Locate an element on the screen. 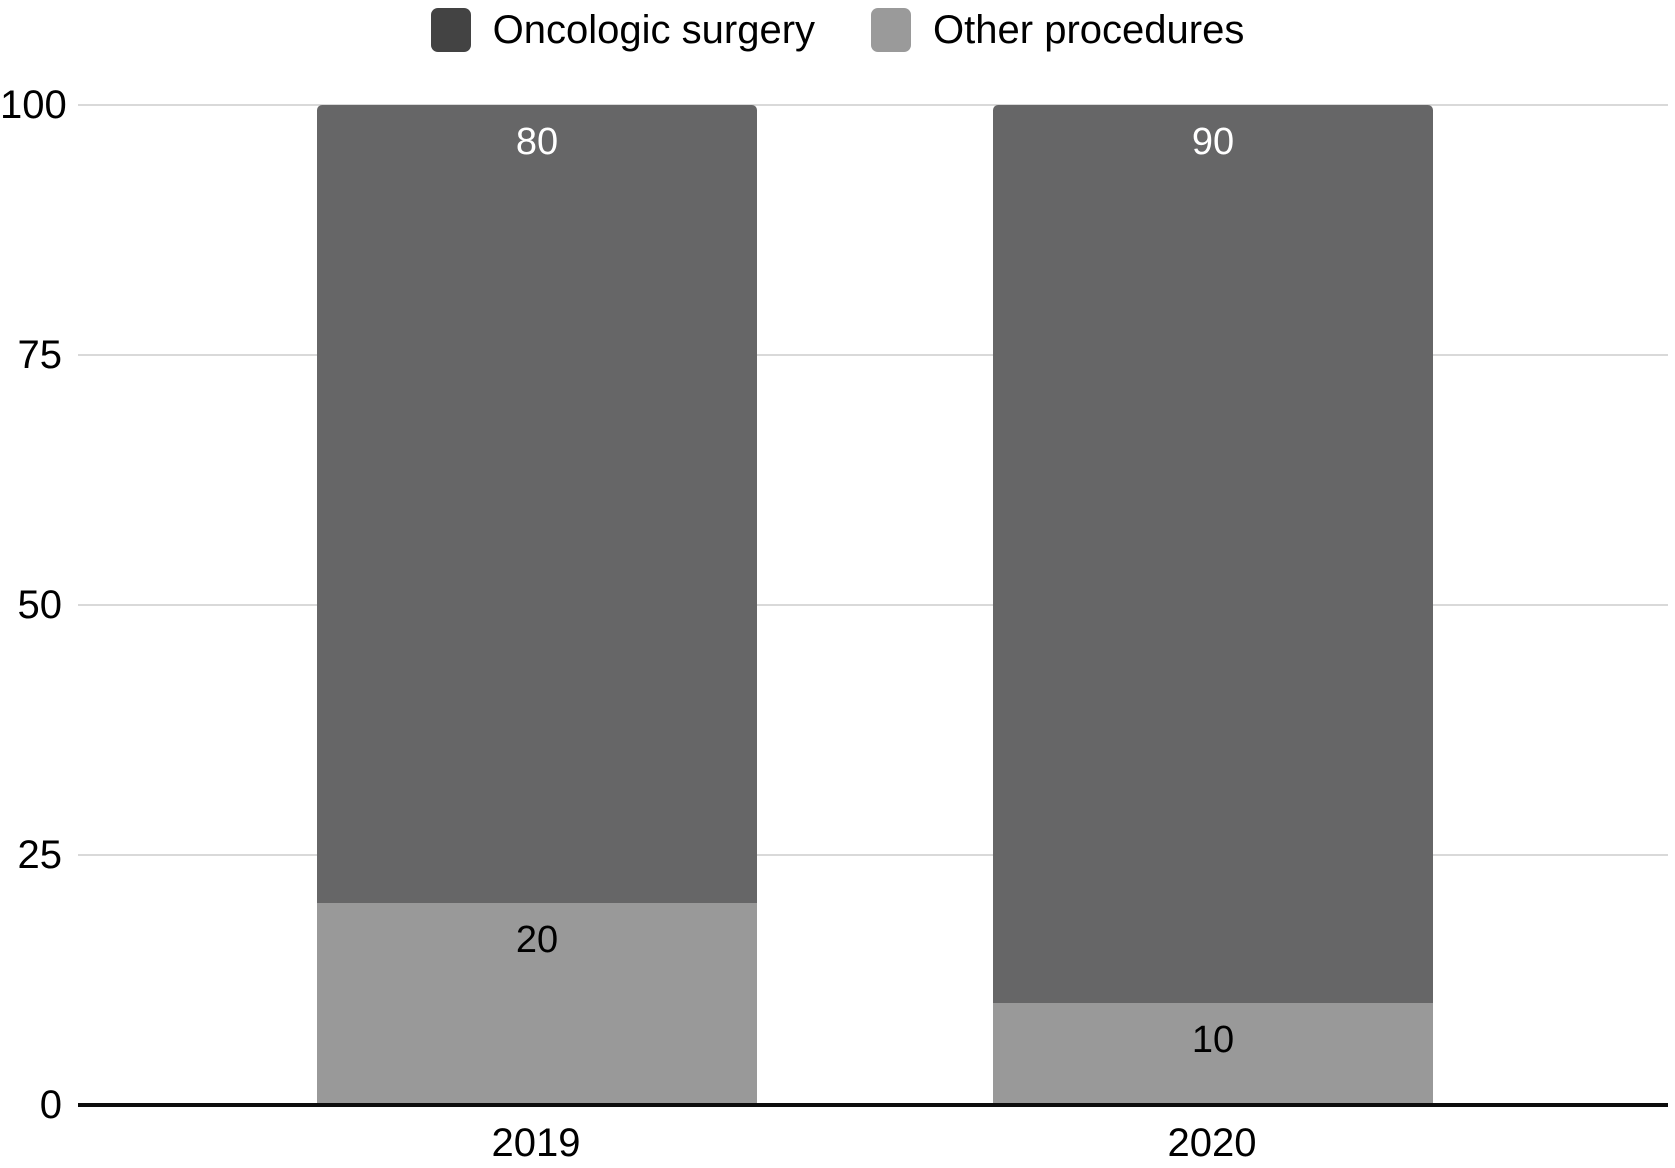 The width and height of the screenshot is (1675, 1168). y-tick-label-0: 0 is located at coordinates (50, 1105).